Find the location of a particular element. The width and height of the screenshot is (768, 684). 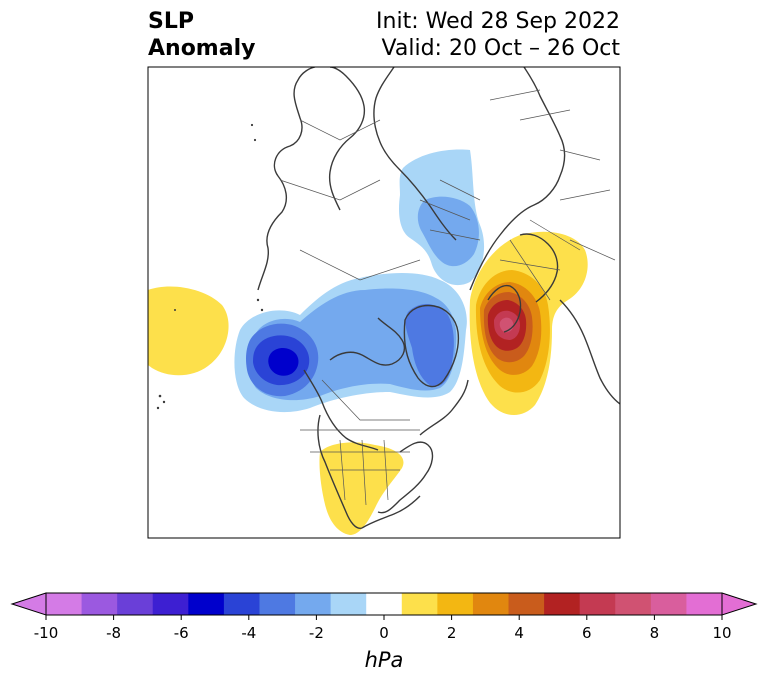

colorbar-tick-label: -2 is located at coordinates (316, 633).